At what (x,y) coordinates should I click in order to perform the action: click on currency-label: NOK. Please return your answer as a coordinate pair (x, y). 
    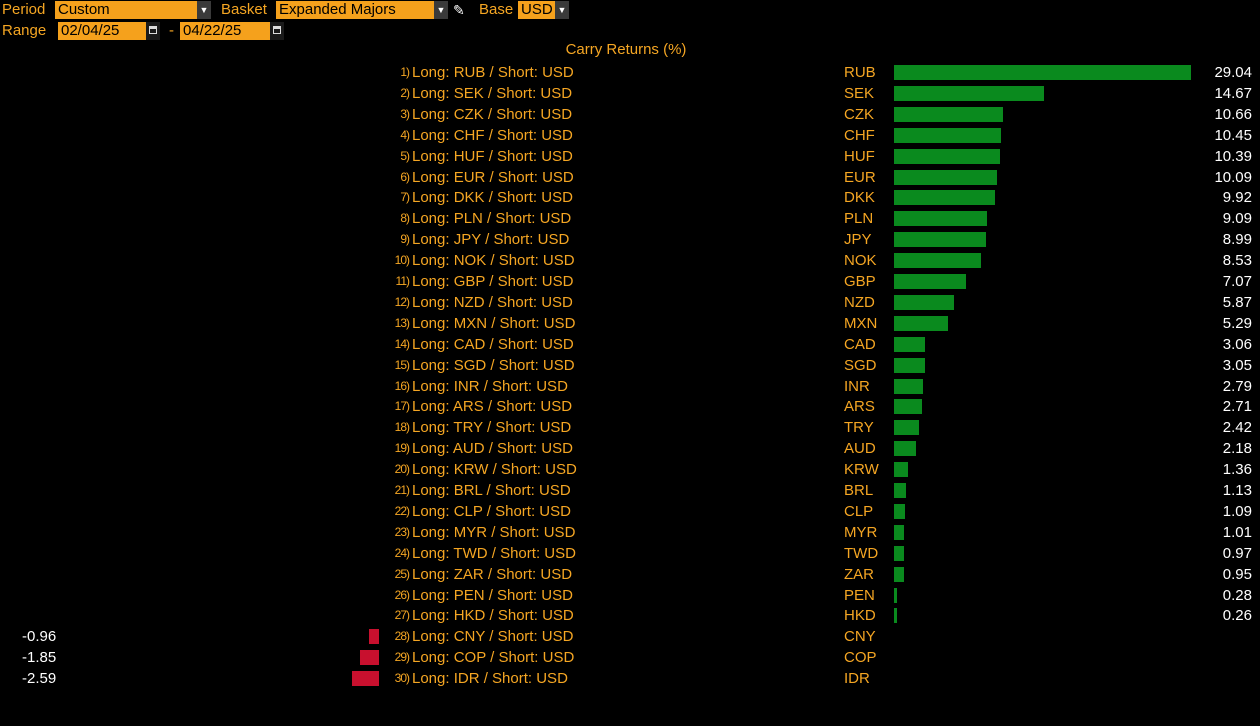
    Looking at the image, I should click on (860, 261).